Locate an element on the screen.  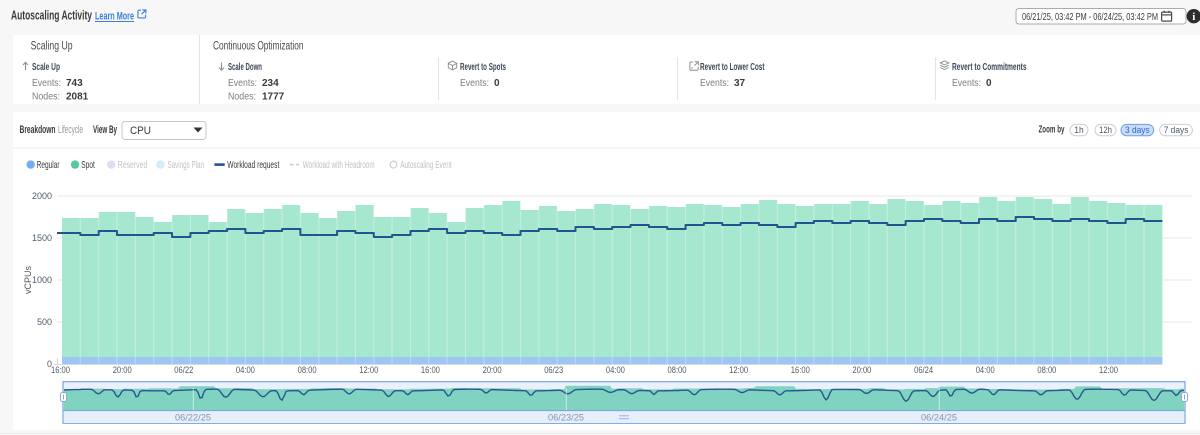
svg-text:06/21/25, 03:42 PM - 06/24/25,: 06/21/25, 03:42 PM - 06/24/25, 03:42 PM is located at coordinates (1090, 17).